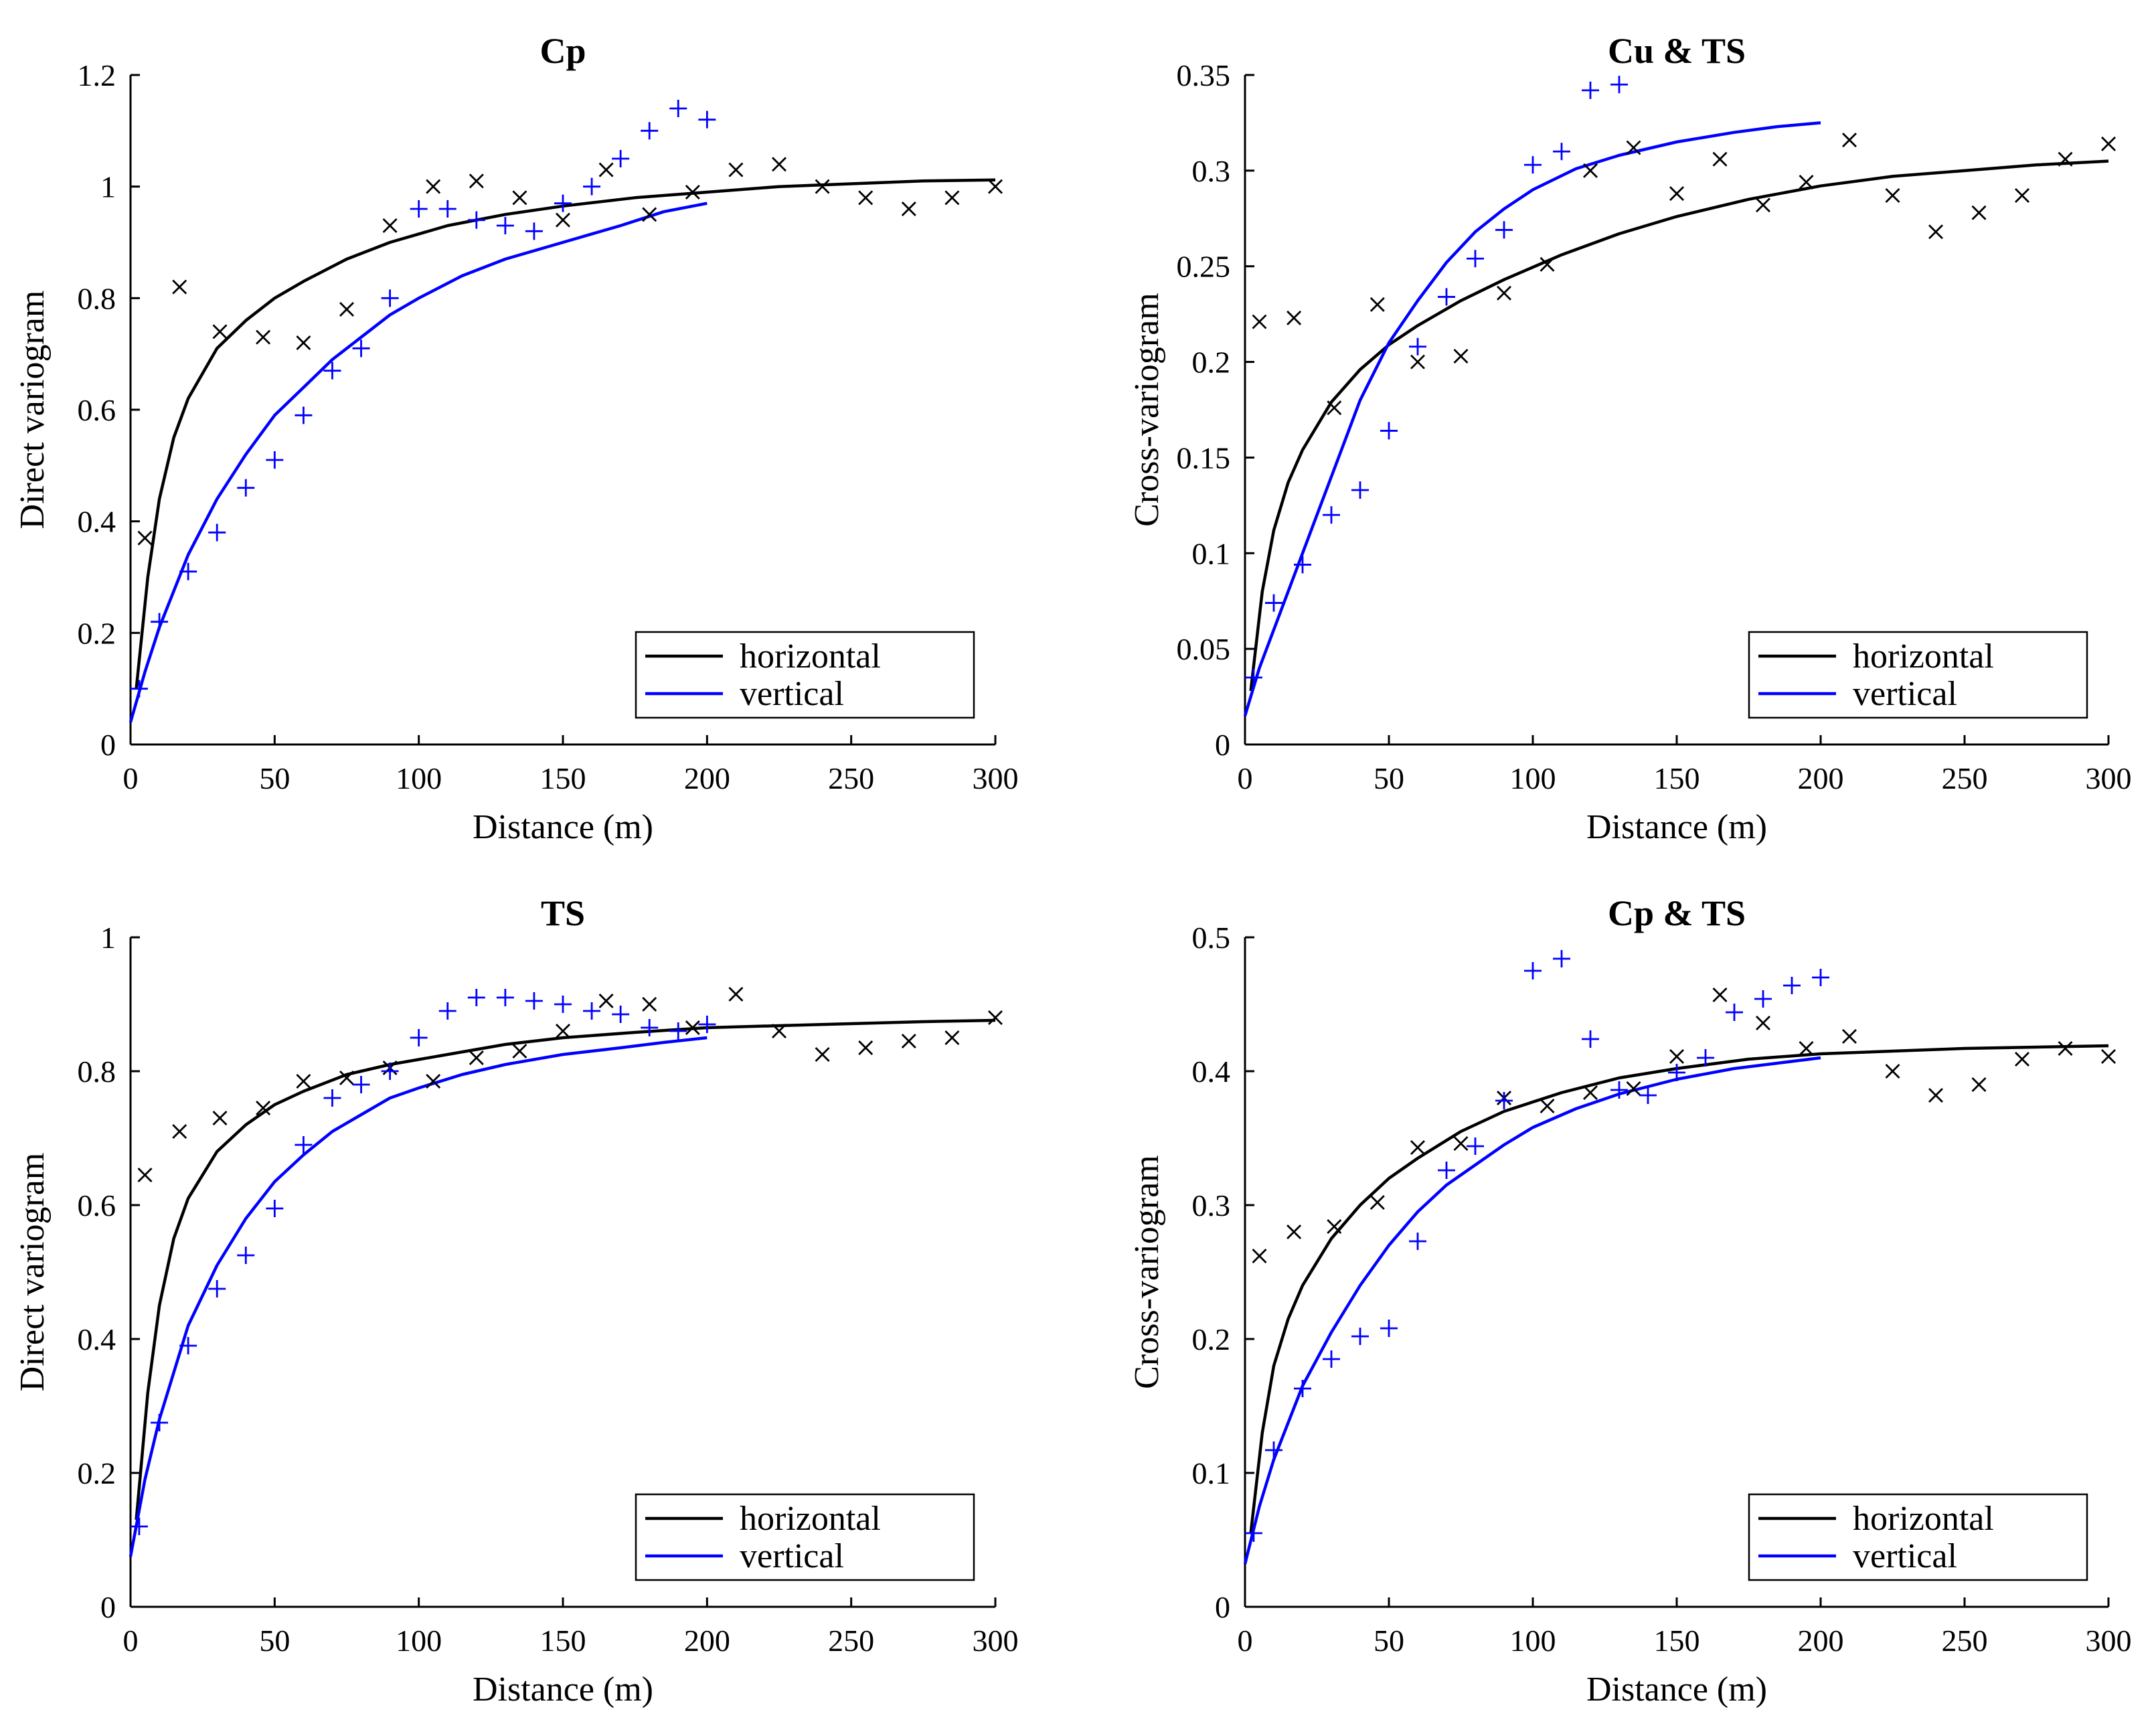 The width and height of the screenshot is (2156, 1730). I want to click on chart-title: TS, so click(563, 913).